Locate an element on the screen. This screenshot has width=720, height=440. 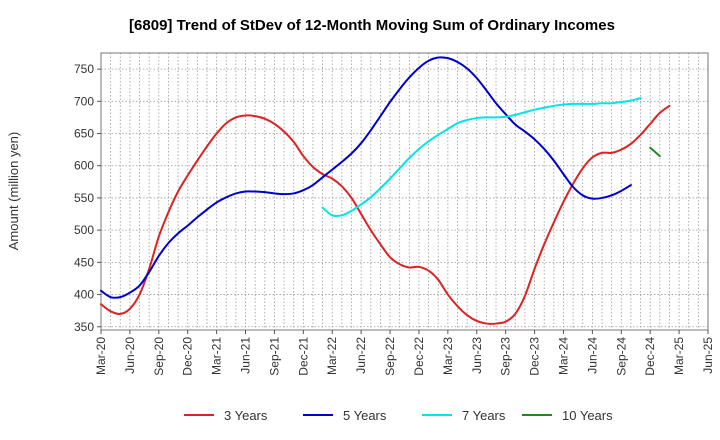
x-tick-label: Jun-21 is located at coordinates (246, 355).